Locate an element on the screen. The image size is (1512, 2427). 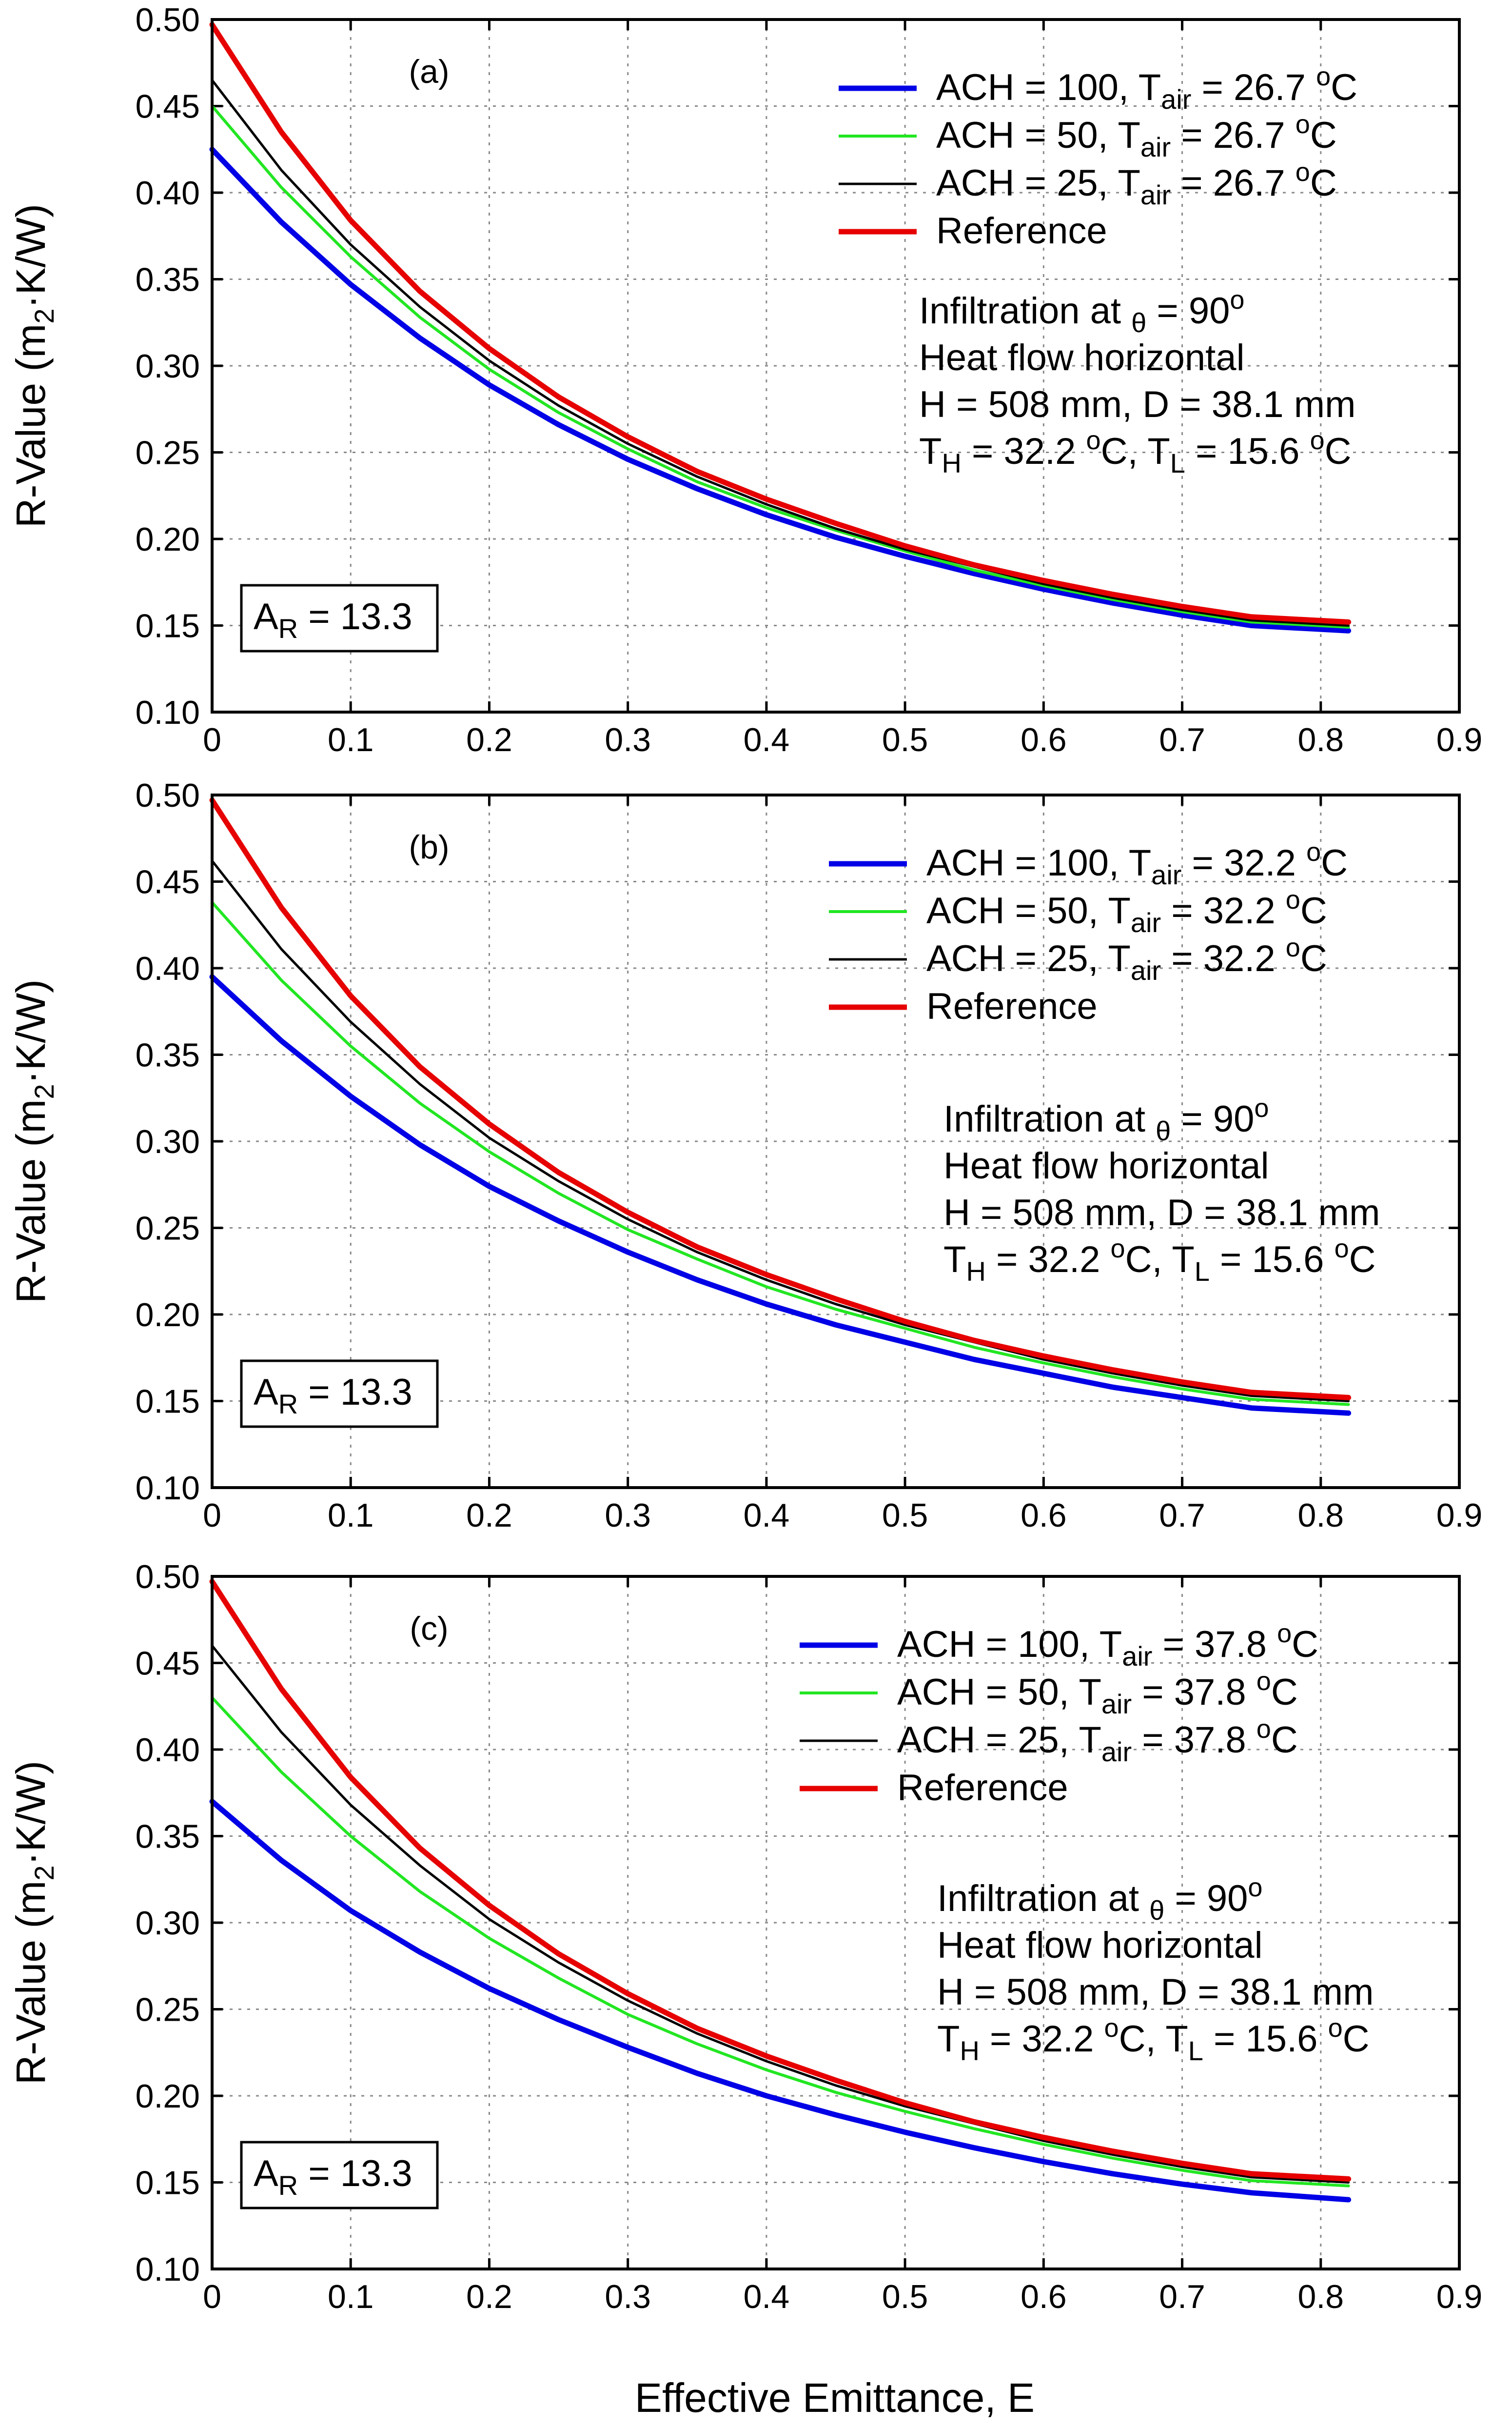
legend-label: ACH = 25, Tair = 32.2 oC is located at coordinates (1126, 960).